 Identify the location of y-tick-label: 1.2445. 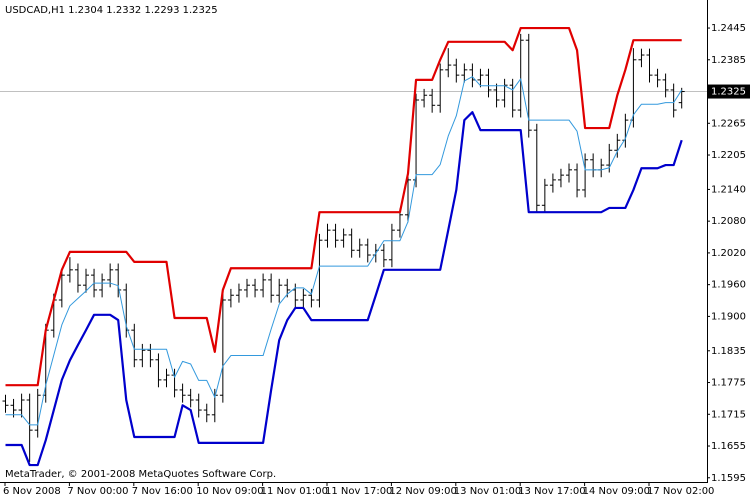
(728, 28).